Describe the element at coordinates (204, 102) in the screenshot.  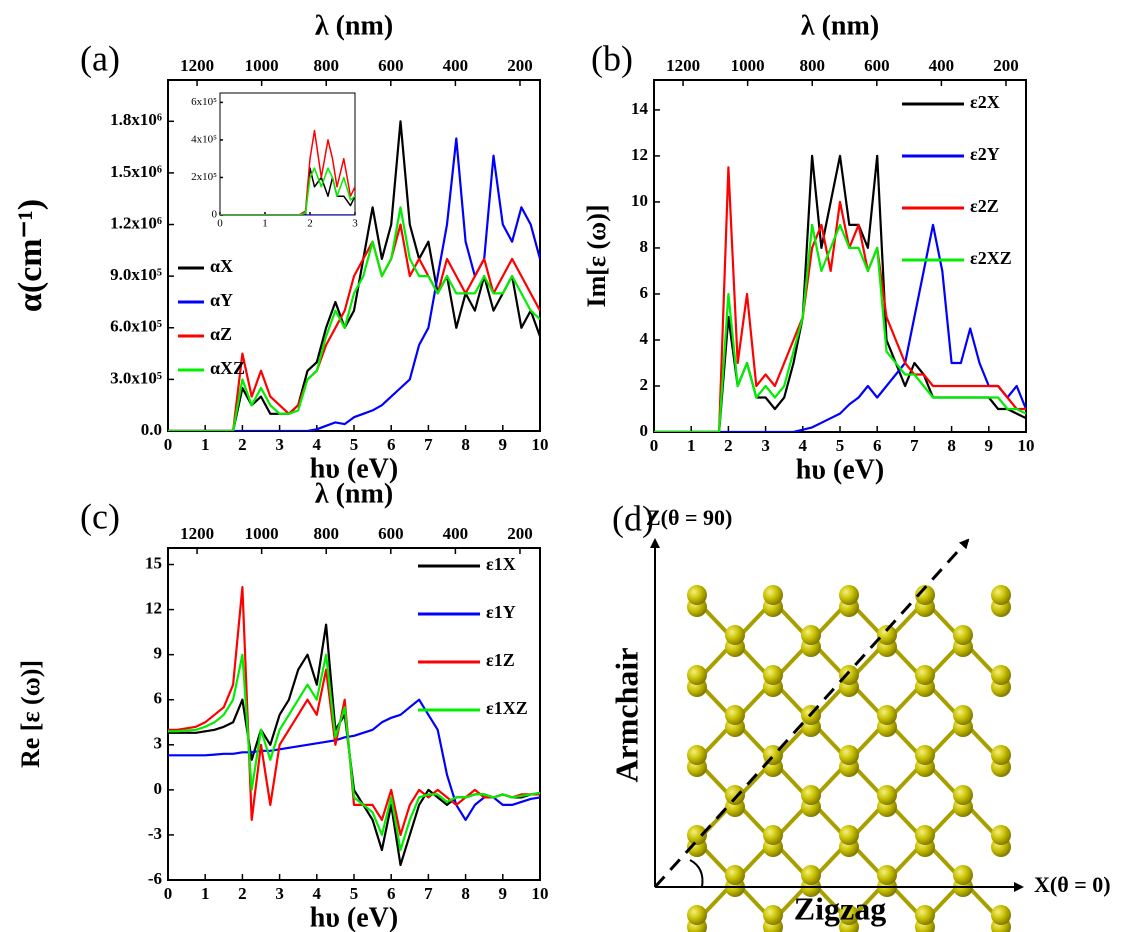
I see `y-tick-label: 6x10⁵` at that location.